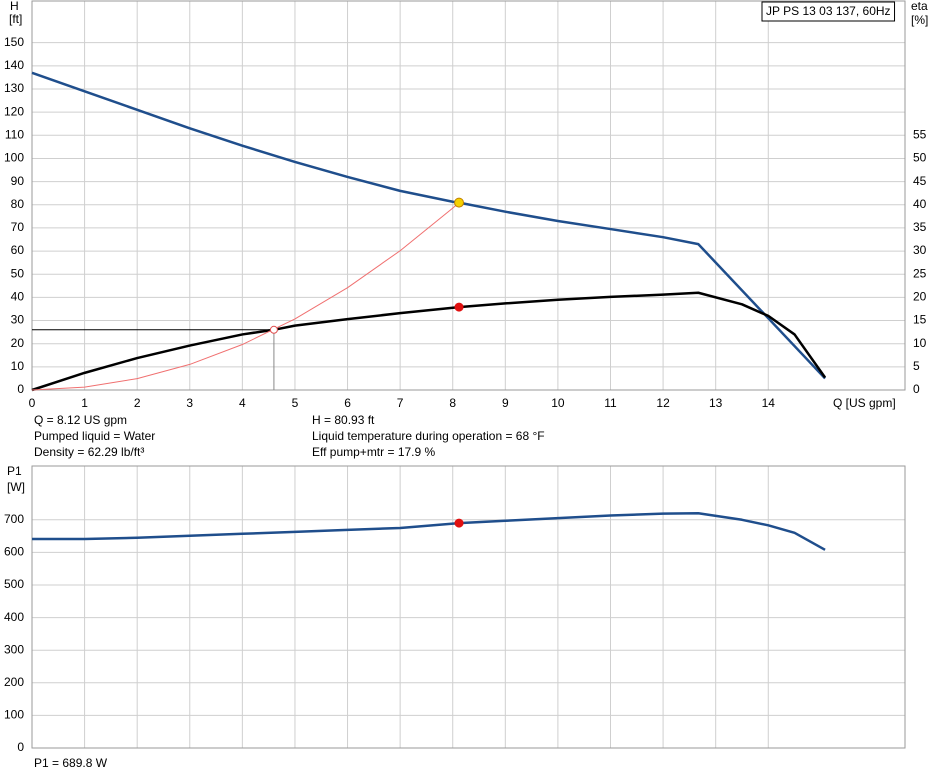 The height and width of the screenshot is (781, 935). What do you see at coordinates (347, 403) in the screenshot?
I see `x-tick-label: 6` at bounding box center [347, 403].